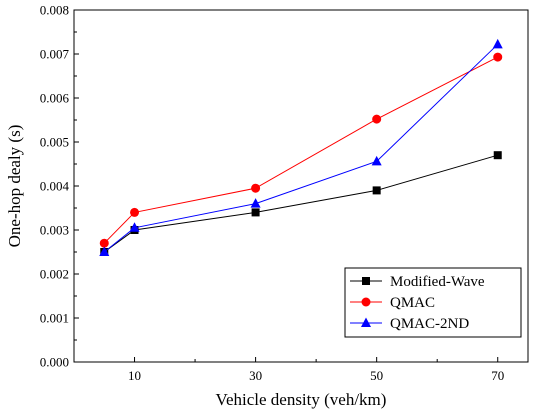  I want to click on legend: Modified-Wave QMAC QMAC-2ND, so click(433, 302).